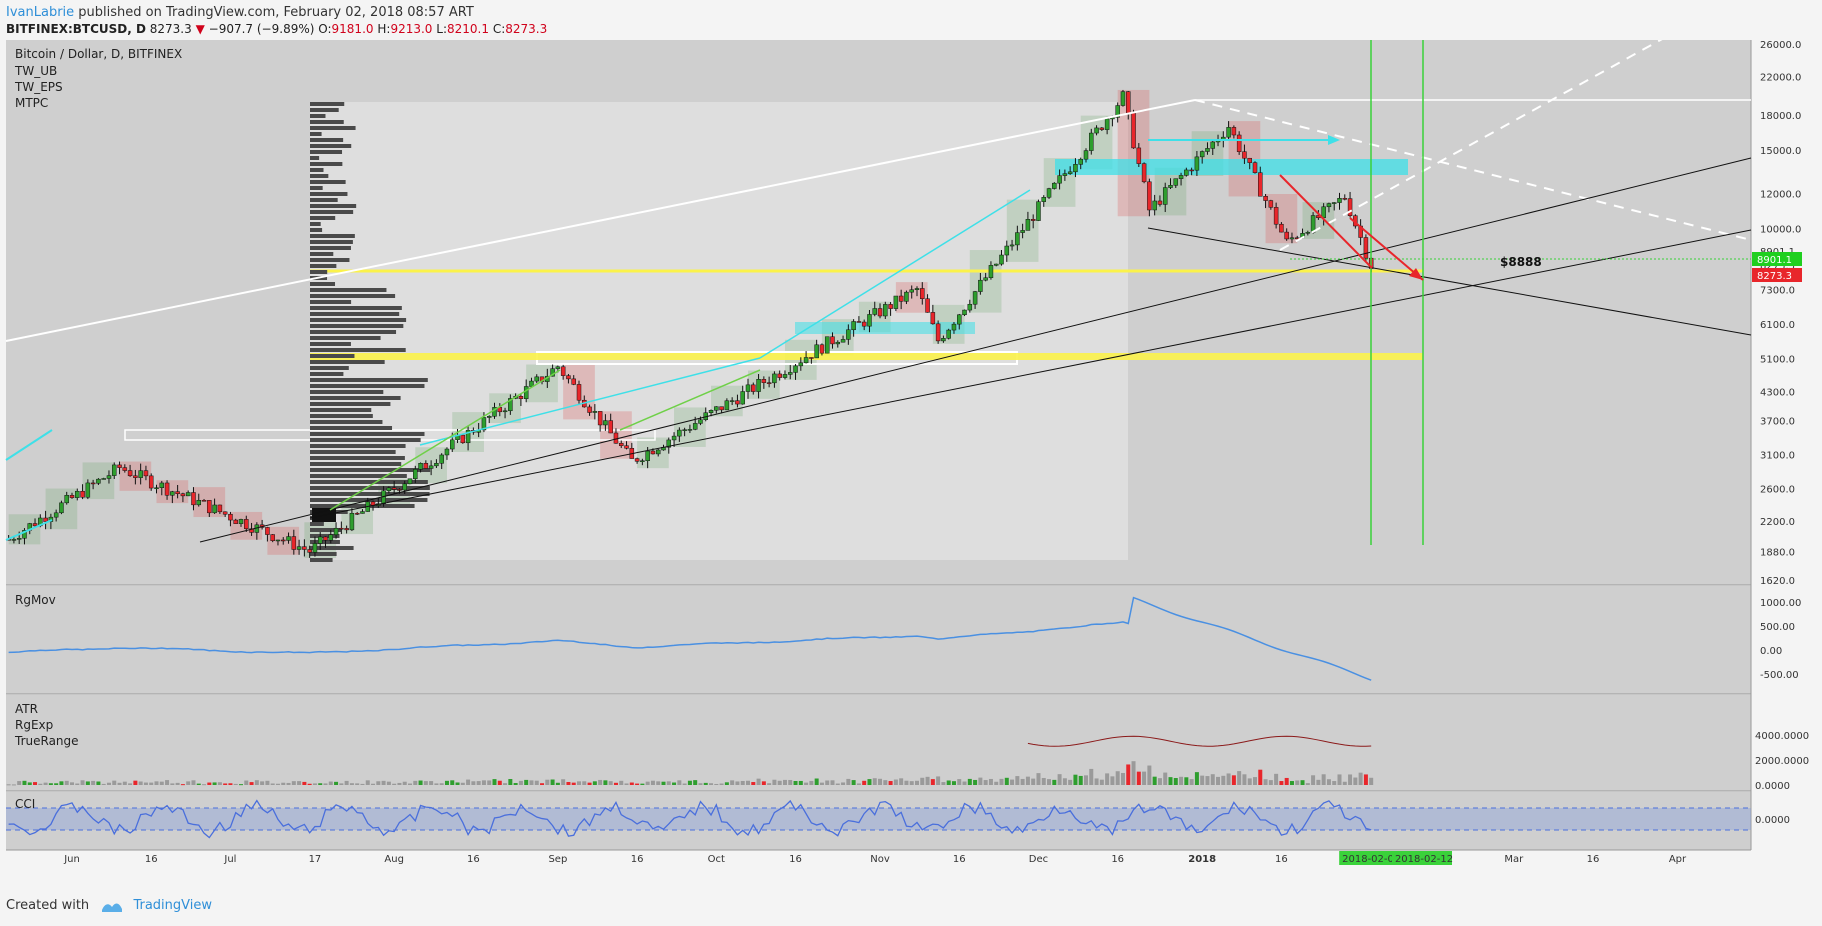 The width and height of the screenshot is (1822, 926). I want to click on price-axis-bg, so click(1787, 445).